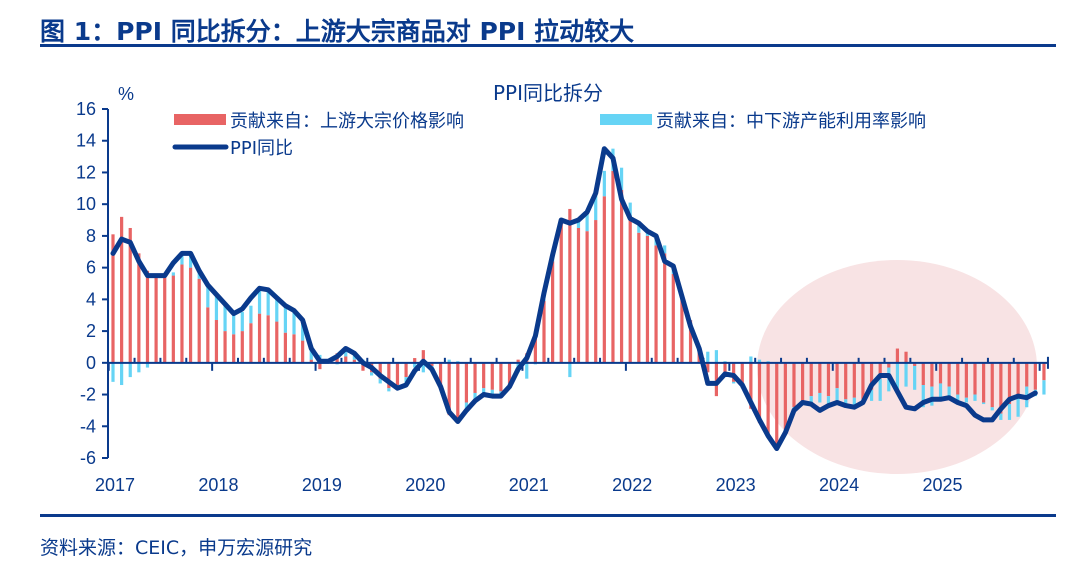 The width and height of the screenshot is (1080, 575). What do you see at coordinates (548, 93) in the screenshot?
I see `chart-title: PPI同比拆分` at bounding box center [548, 93].